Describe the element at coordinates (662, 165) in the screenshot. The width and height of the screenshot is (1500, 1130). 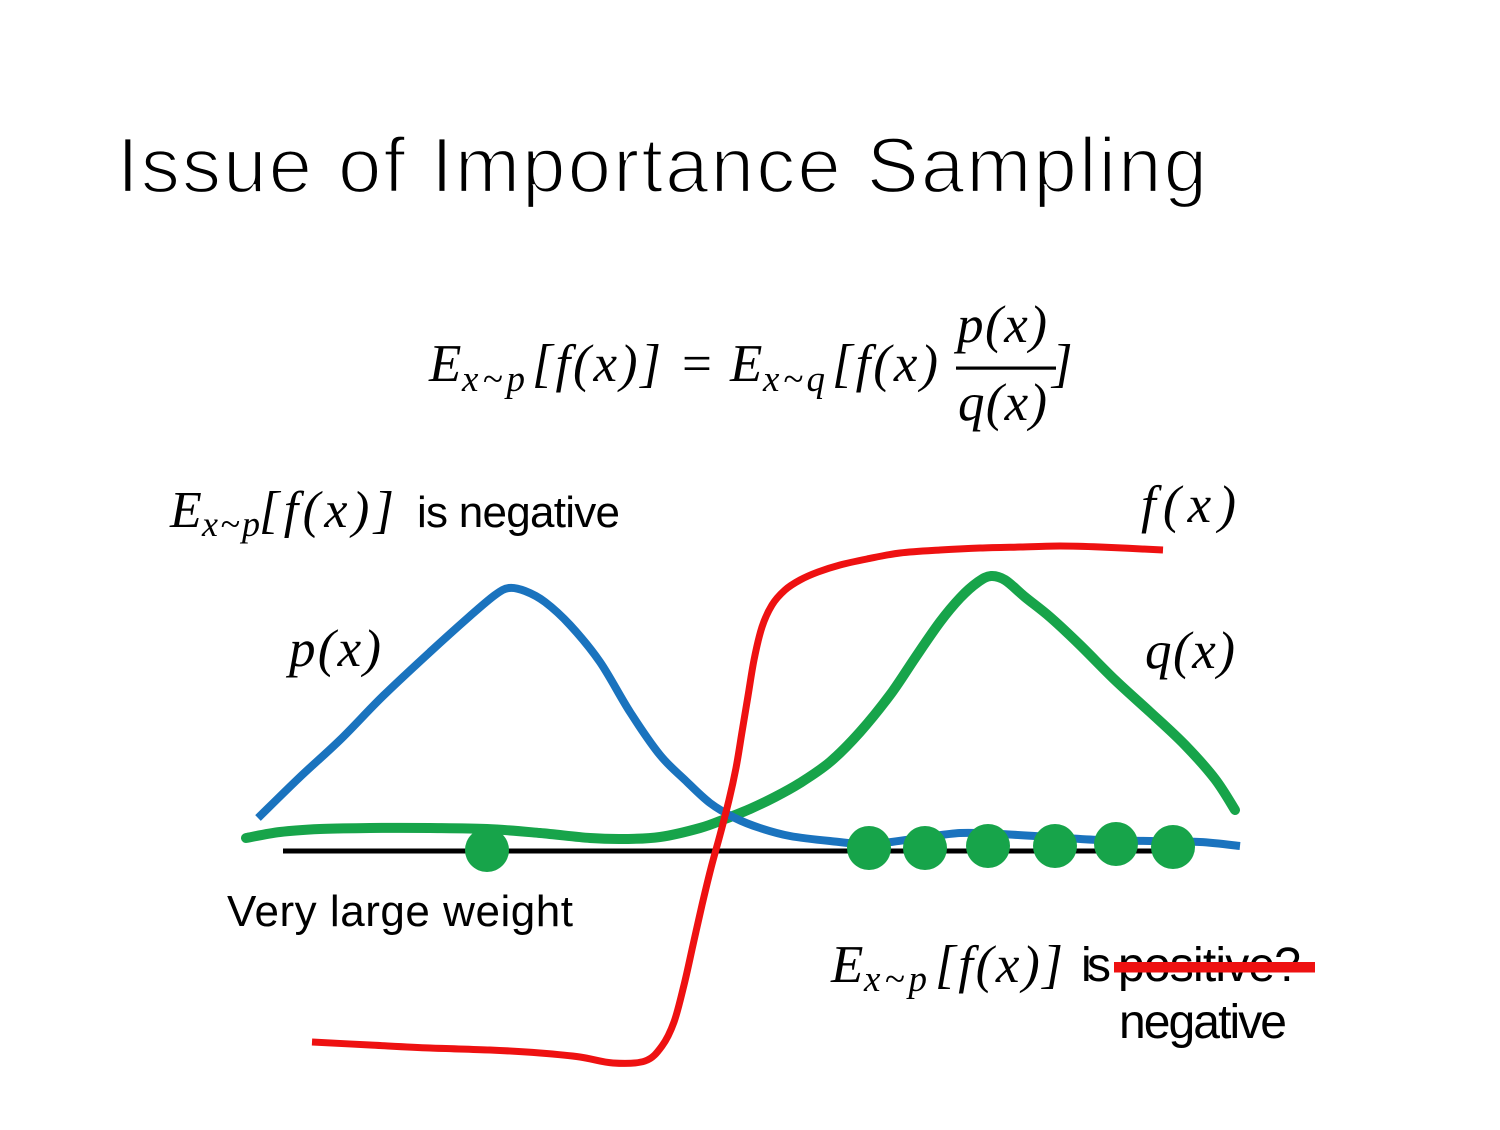
I see `svg-text: Issue of Importance Sampling` at that location.